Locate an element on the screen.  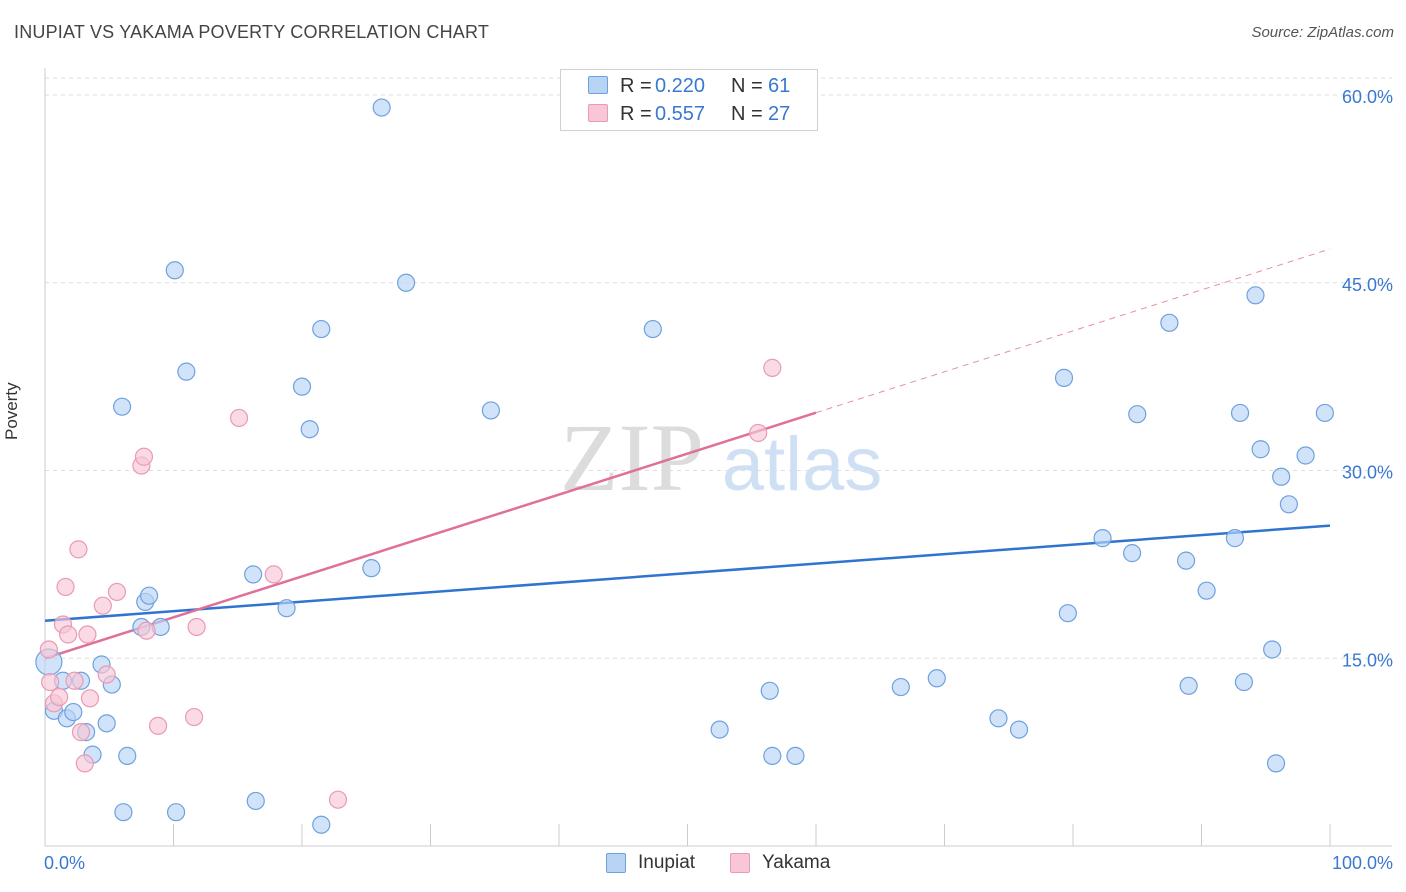
bottom-legend-label: Yakama is located at coordinates (796, 862).